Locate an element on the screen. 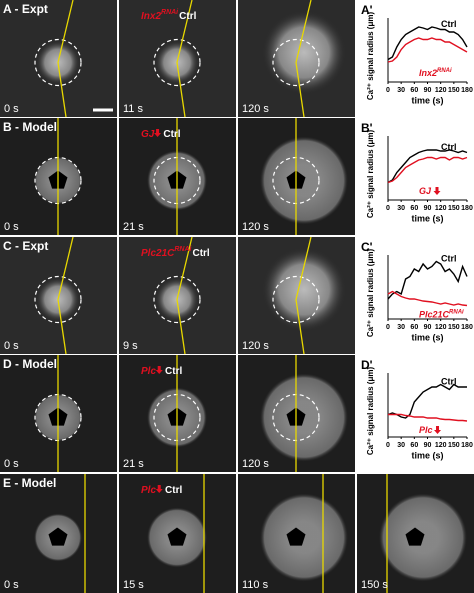 This screenshot has width=474, height=593. row-label: E - Model is located at coordinates (29, 483).